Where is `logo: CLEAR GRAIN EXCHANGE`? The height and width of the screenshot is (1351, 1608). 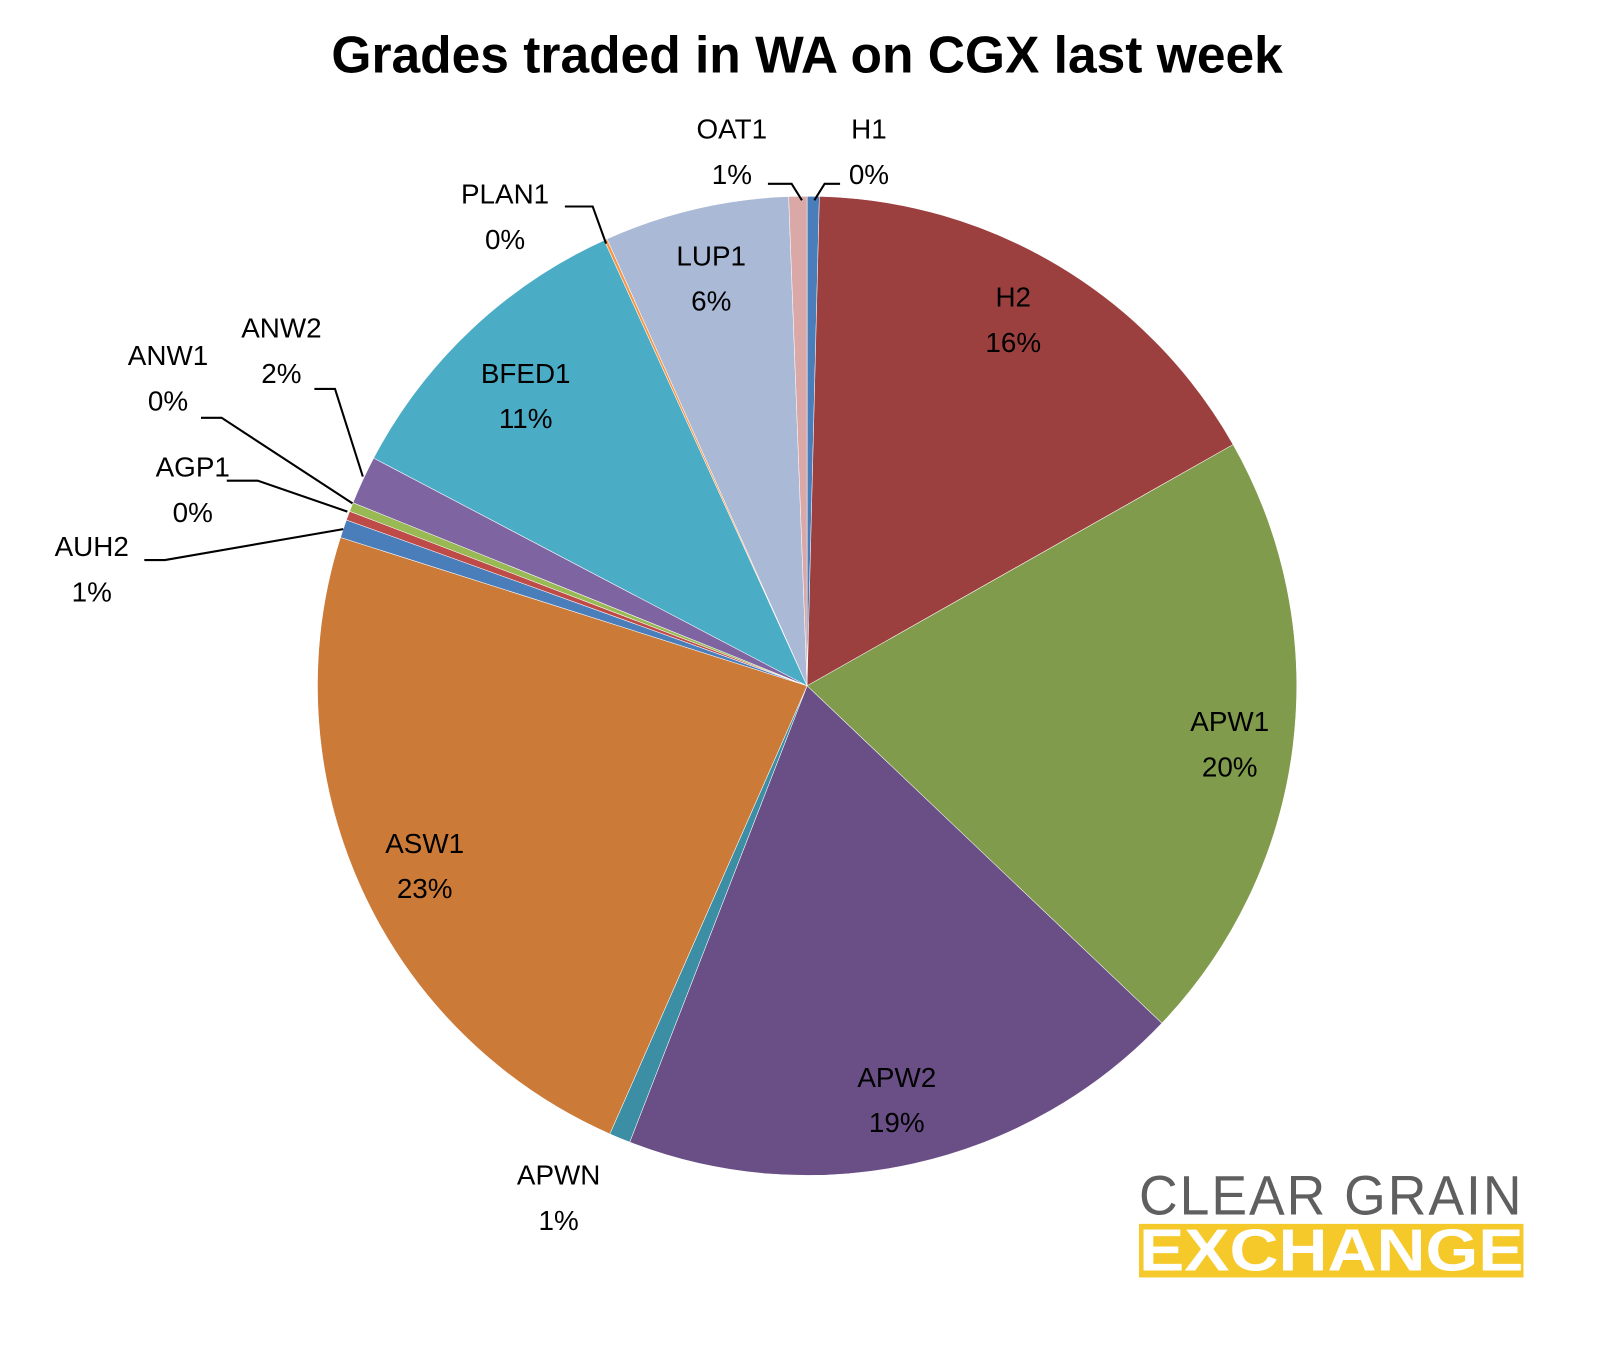
logo: CLEAR GRAIN EXCHANGE is located at coordinates (1331, 1224).